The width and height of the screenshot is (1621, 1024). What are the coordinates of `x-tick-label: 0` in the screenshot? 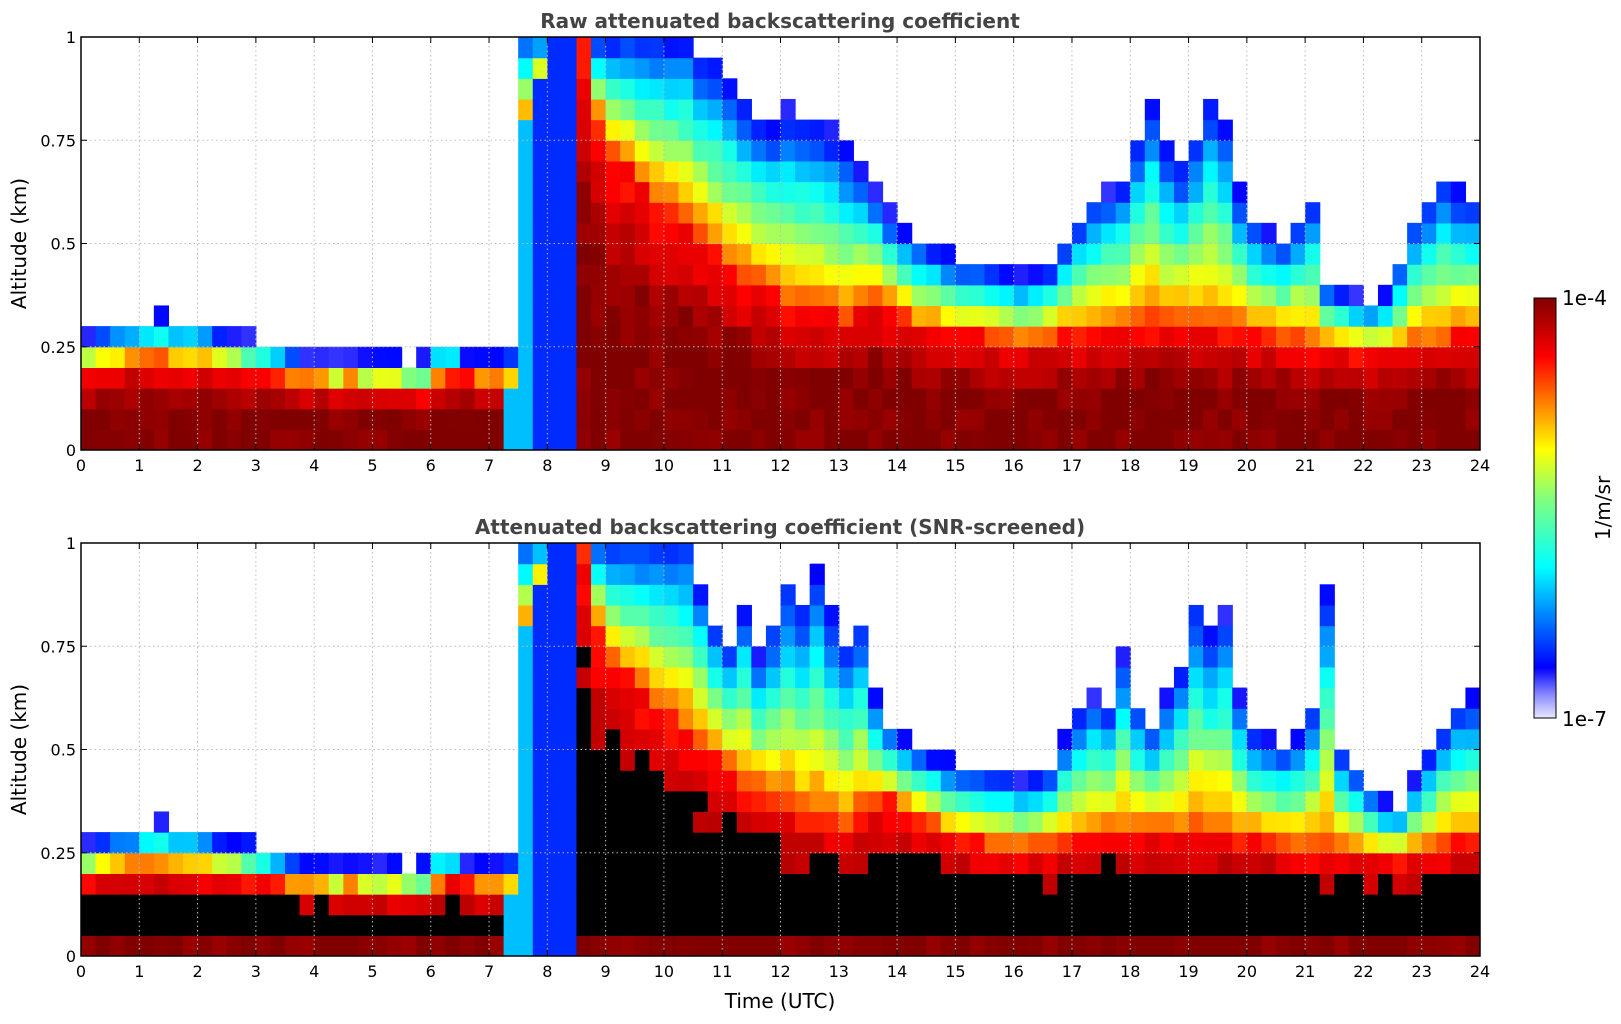 It's located at (81, 971).